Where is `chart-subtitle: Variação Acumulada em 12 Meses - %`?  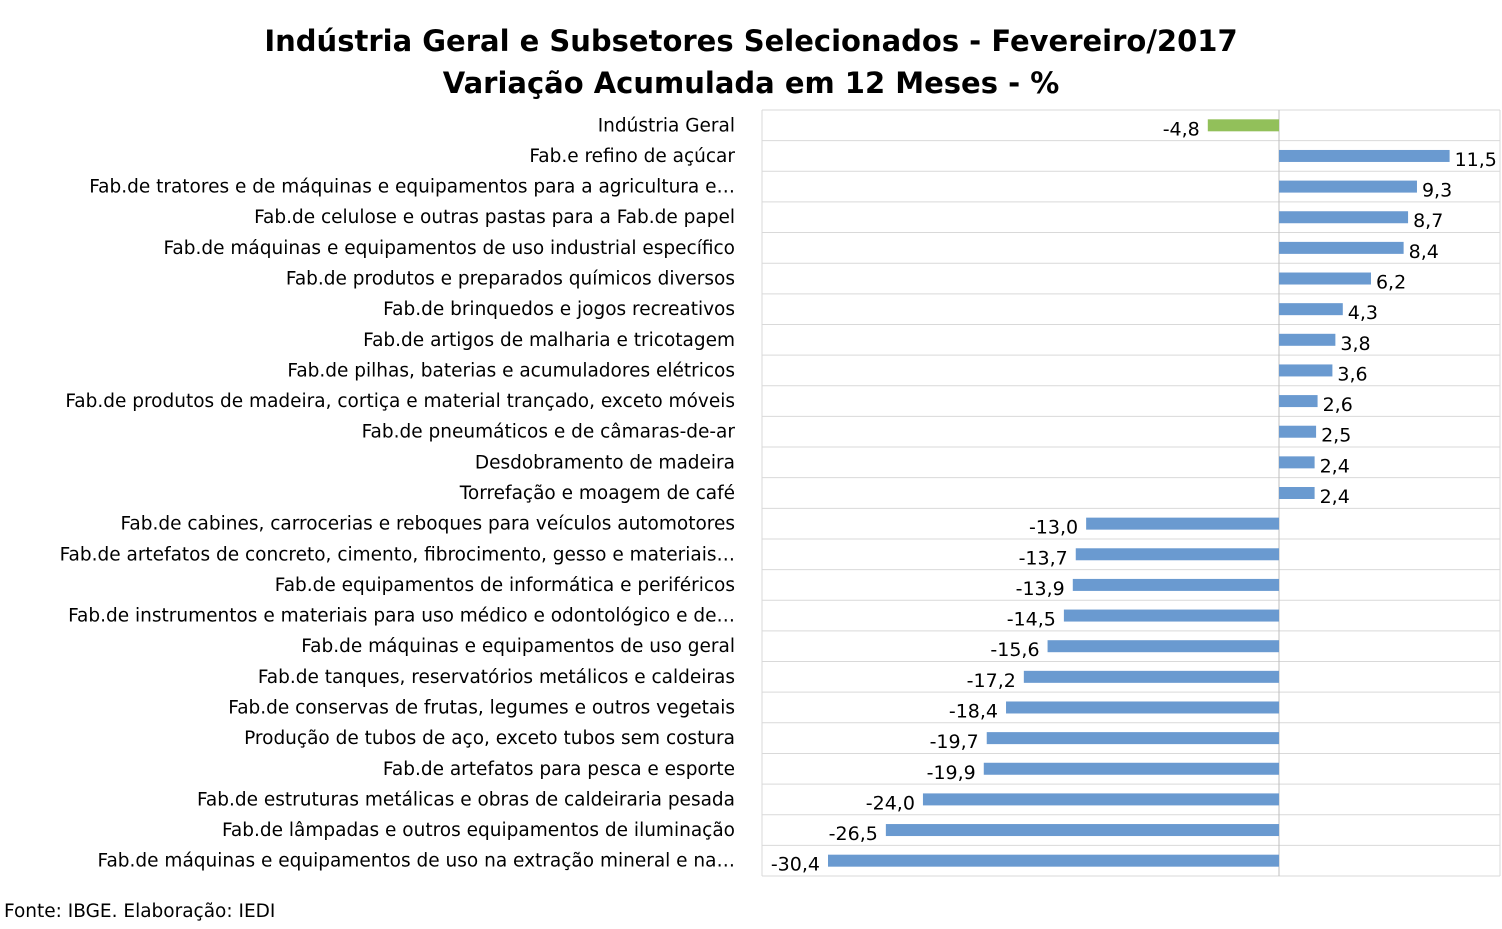
chart-subtitle: Variação Acumulada em 12 Meses - % is located at coordinates (751, 83).